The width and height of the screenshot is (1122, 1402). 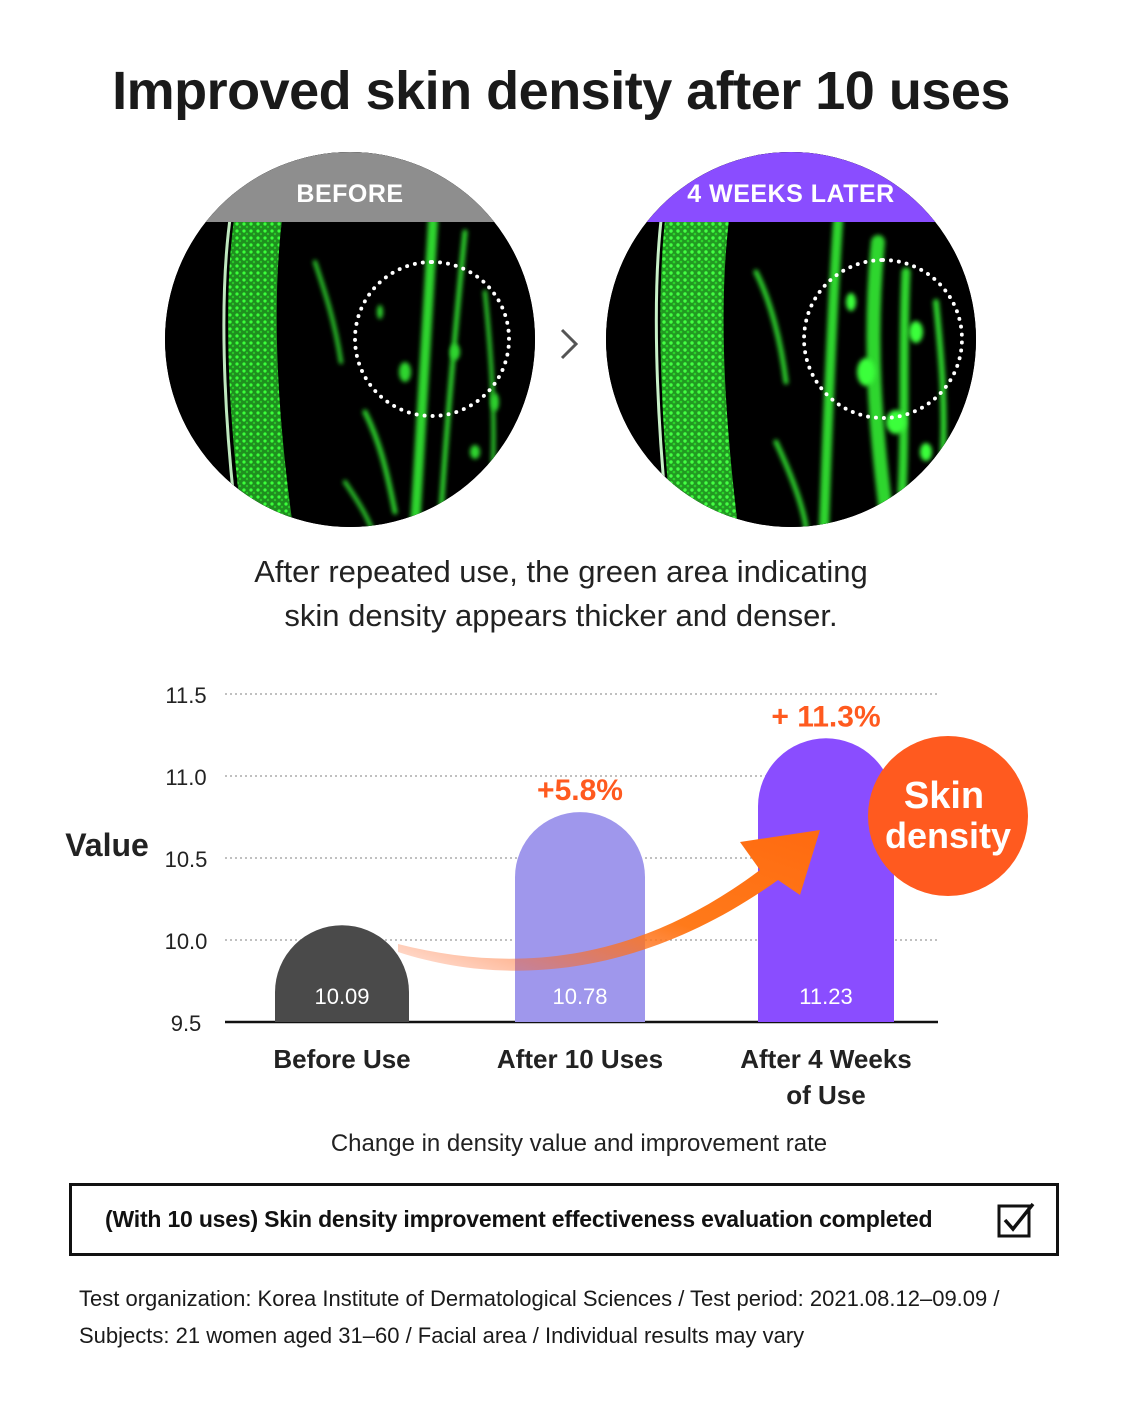 What do you see at coordinates (561, 615) in the screenshot?
I see `caption-line-2: skin density appears thicker and denser.` at bounding box center [561, 615].